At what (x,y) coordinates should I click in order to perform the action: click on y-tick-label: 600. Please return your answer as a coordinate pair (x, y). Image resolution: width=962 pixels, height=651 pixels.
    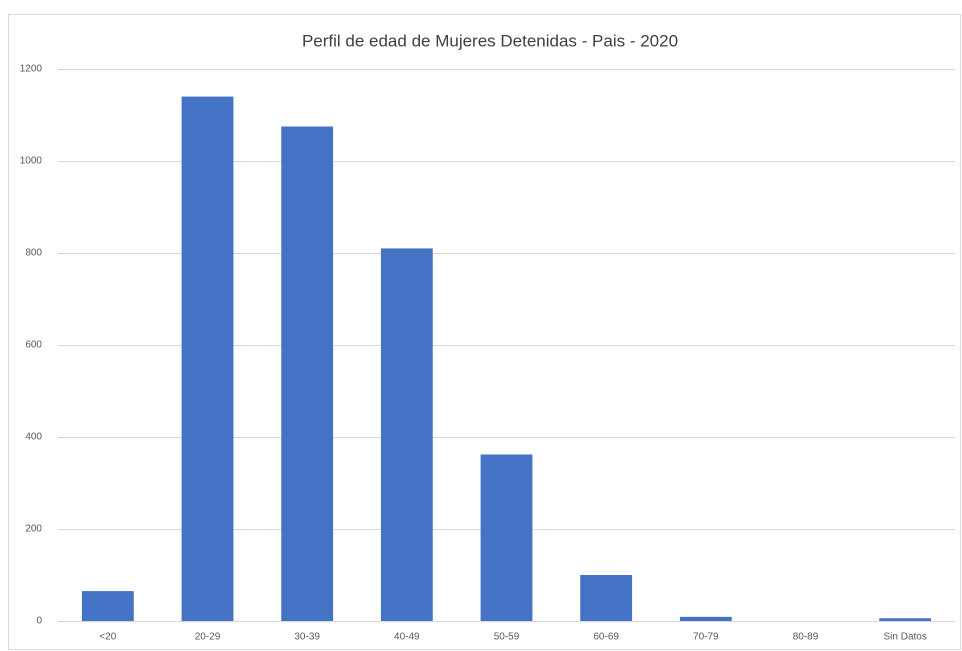
    Looking at the image, I should click on (33, 345).